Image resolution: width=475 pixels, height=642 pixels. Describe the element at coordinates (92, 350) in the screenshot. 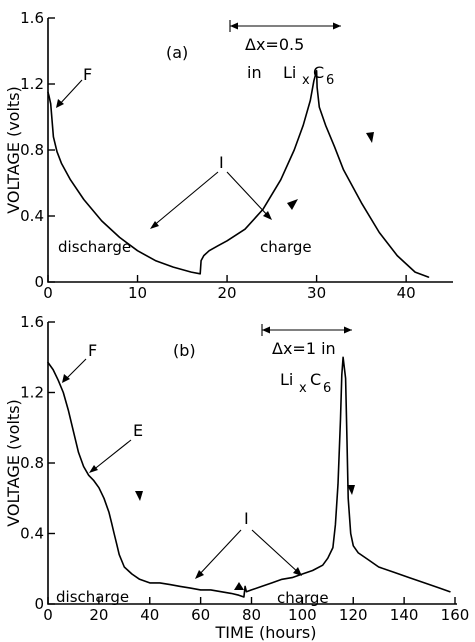

I see `panel-b-f-label: F` at that location.